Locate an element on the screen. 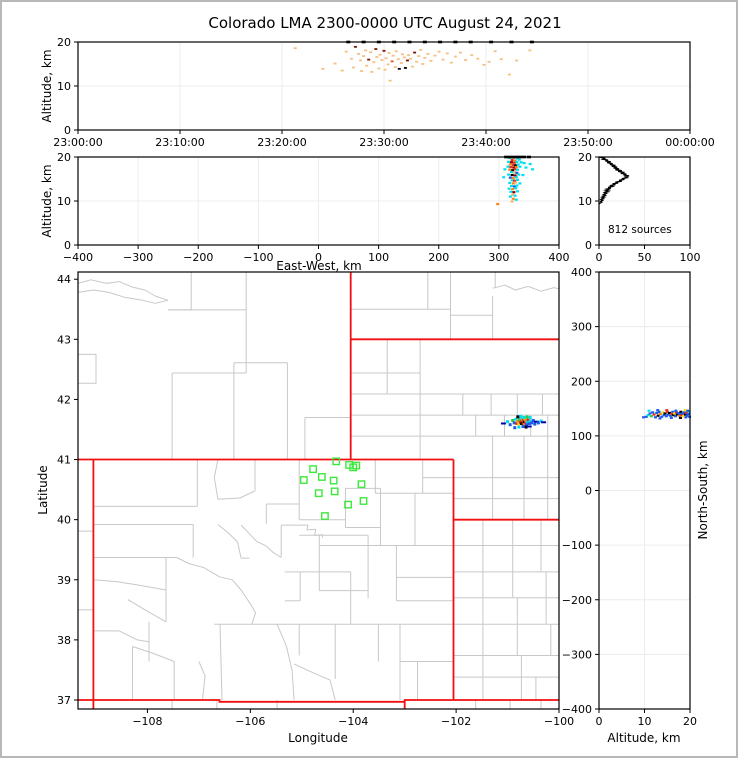  lma-stations is located at coordinates (333, 488).